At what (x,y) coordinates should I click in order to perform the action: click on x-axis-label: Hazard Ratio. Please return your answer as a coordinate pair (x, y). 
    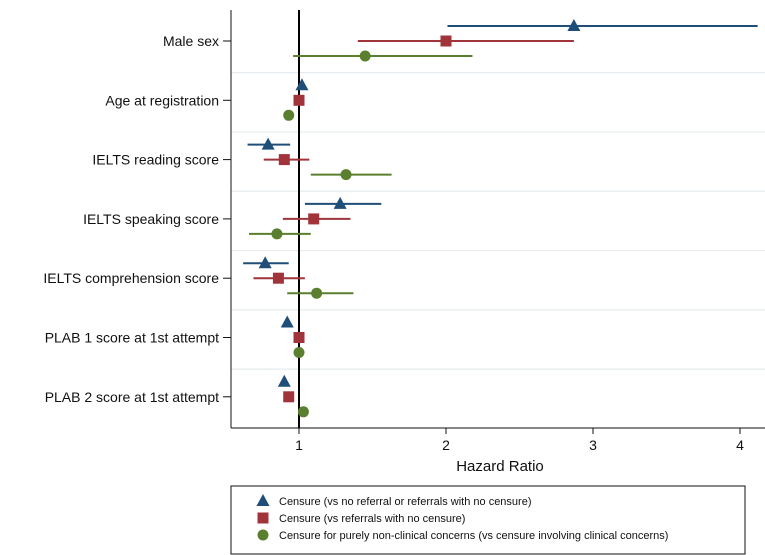
    Looking at the image, I should click on (500, 466).